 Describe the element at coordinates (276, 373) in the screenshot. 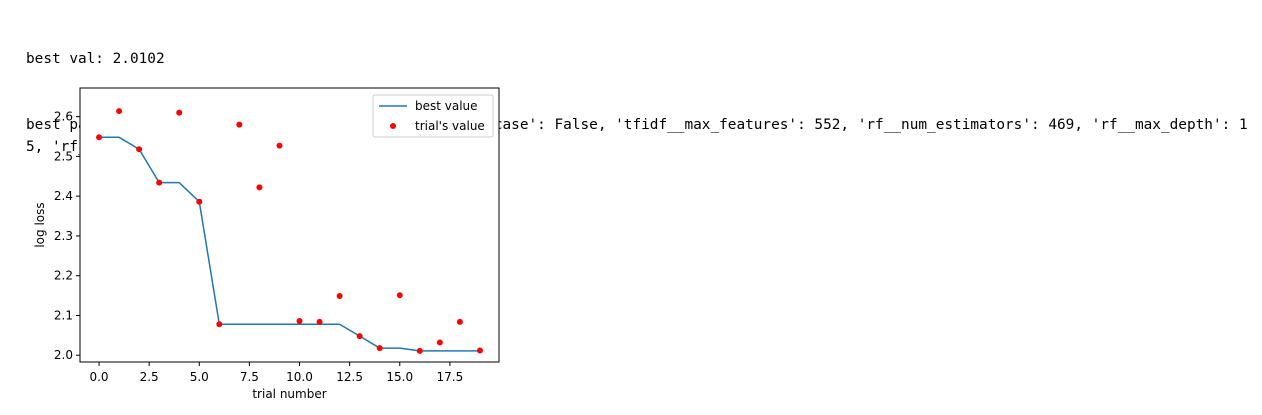

I see `x-axis: 0.0 2.5 5.0 7.5 10.0 12.5 15.0 17.5` at that location.